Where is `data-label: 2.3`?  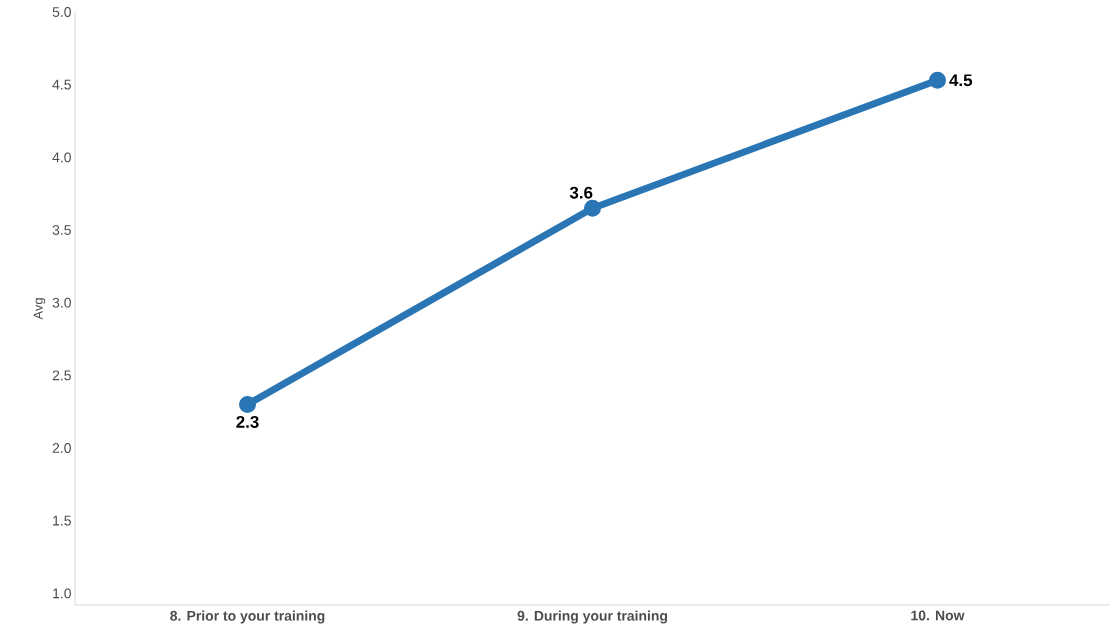
data-label: 2.3 is located at coordinates (247, 421).